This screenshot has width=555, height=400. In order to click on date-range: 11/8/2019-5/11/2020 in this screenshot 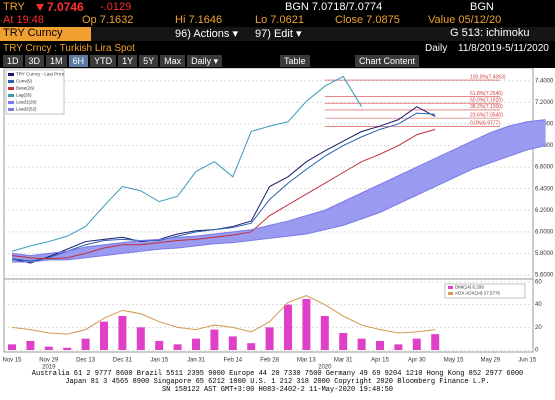, I will do `click(503, 48)`.